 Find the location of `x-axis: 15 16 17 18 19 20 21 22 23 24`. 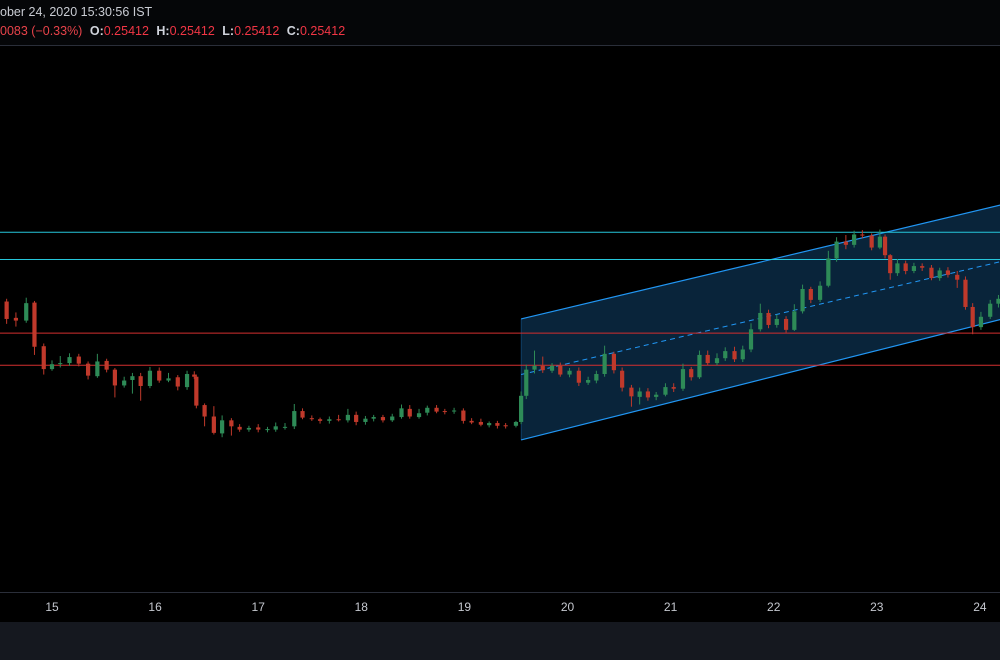

x-axis: 15 16 17 18 19 20 21 22 23 24 is located at coordinates (516, 607).